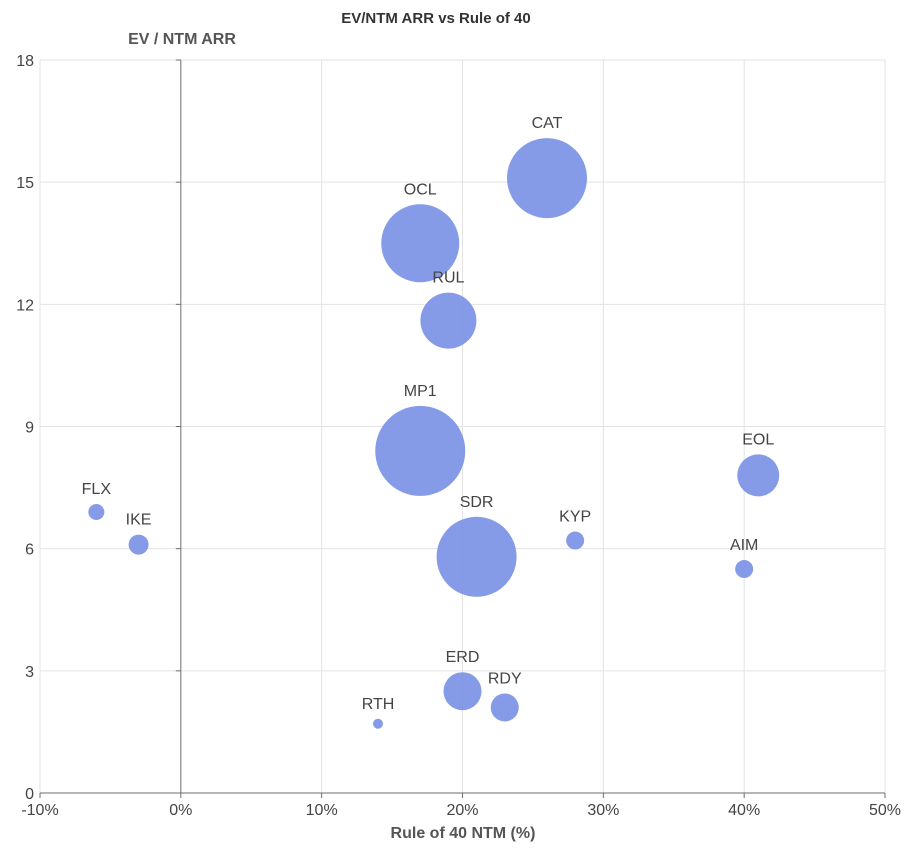 This screenshot has width=915, height=860. I want to click on y-axis-title: EV / NTM ARR, so click(182, 39).